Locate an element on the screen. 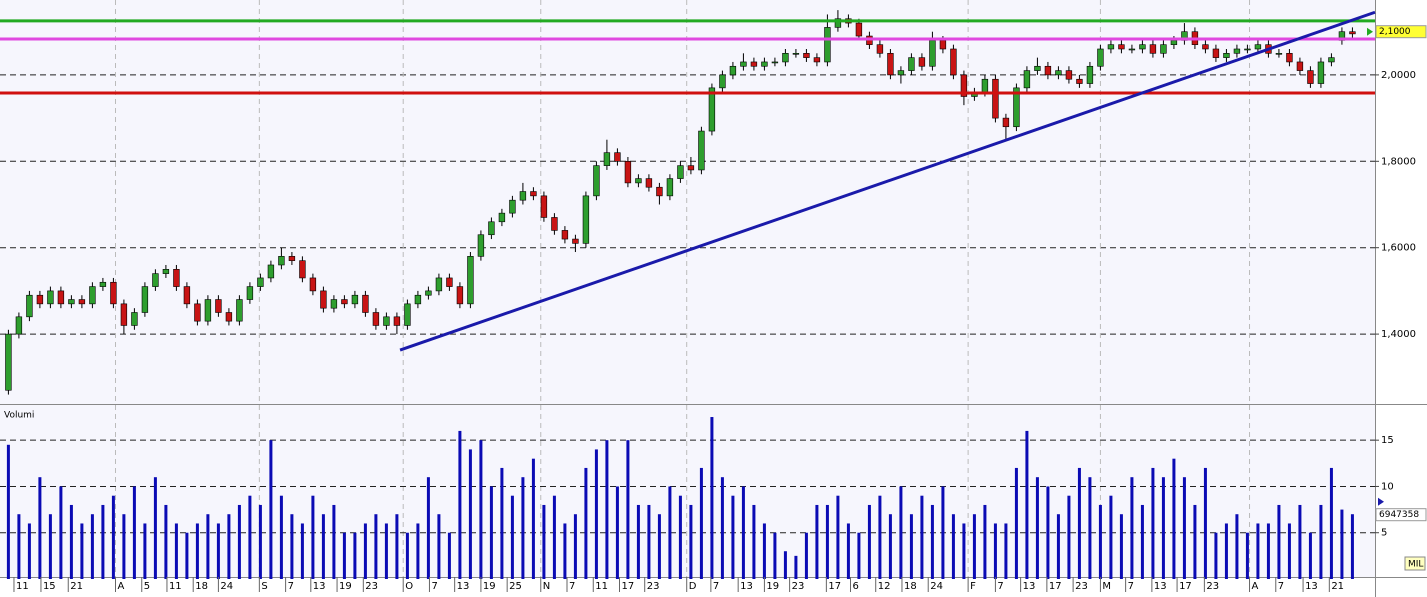 This screenshot has width=1427, height=597. x-tick-label: D is located at coordinates (693, 586).